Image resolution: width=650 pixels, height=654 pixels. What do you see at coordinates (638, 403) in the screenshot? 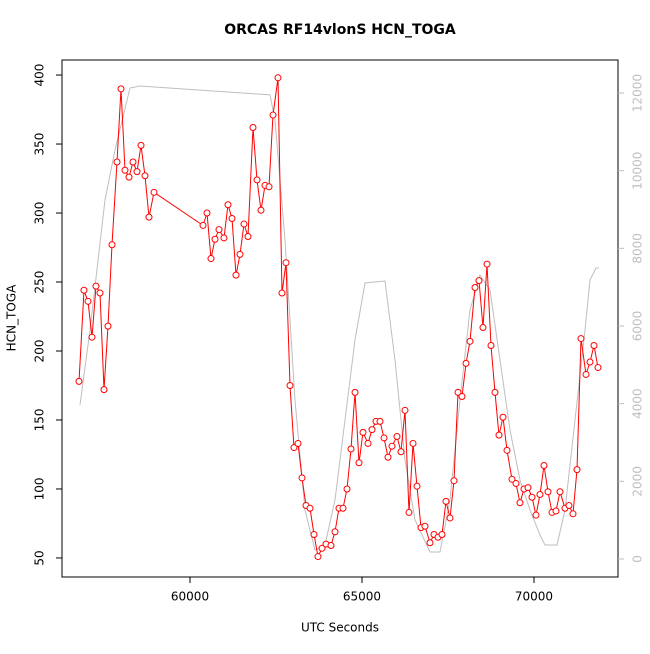
I see `y2-tick-label: 4000` at bounding box center [638, 403].